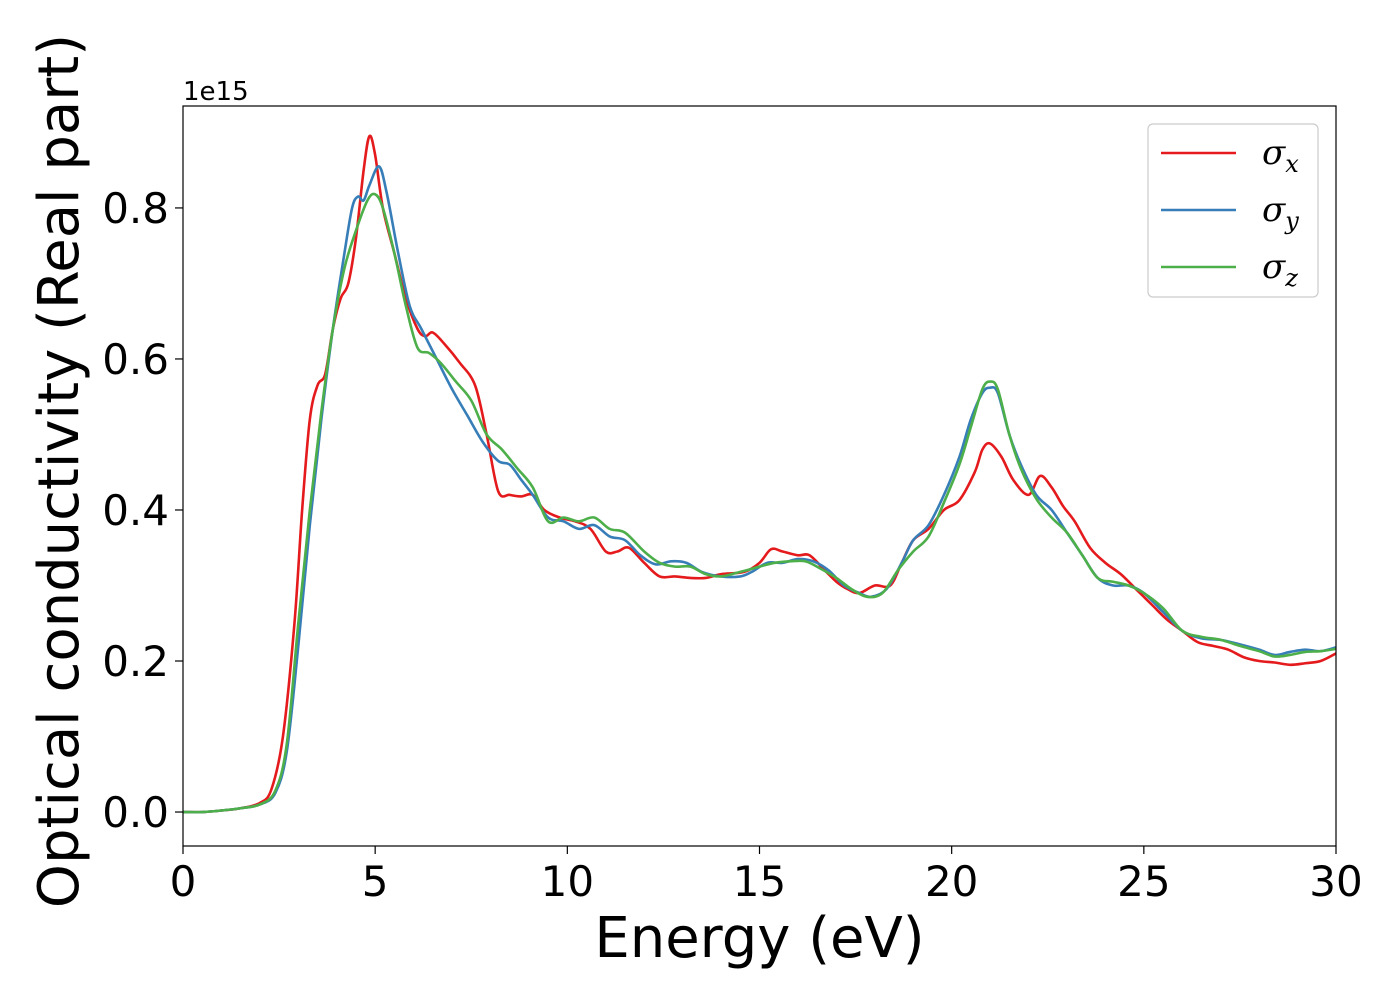 The image size is (1400, 1000). Describe the element at coordinates (135, 812) in the screenshot. I see `y-tick-label: 0.0` at that location.